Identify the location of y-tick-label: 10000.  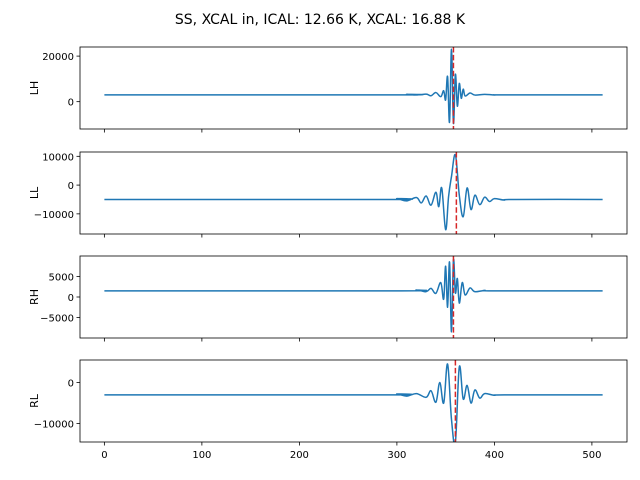
(58, 157).